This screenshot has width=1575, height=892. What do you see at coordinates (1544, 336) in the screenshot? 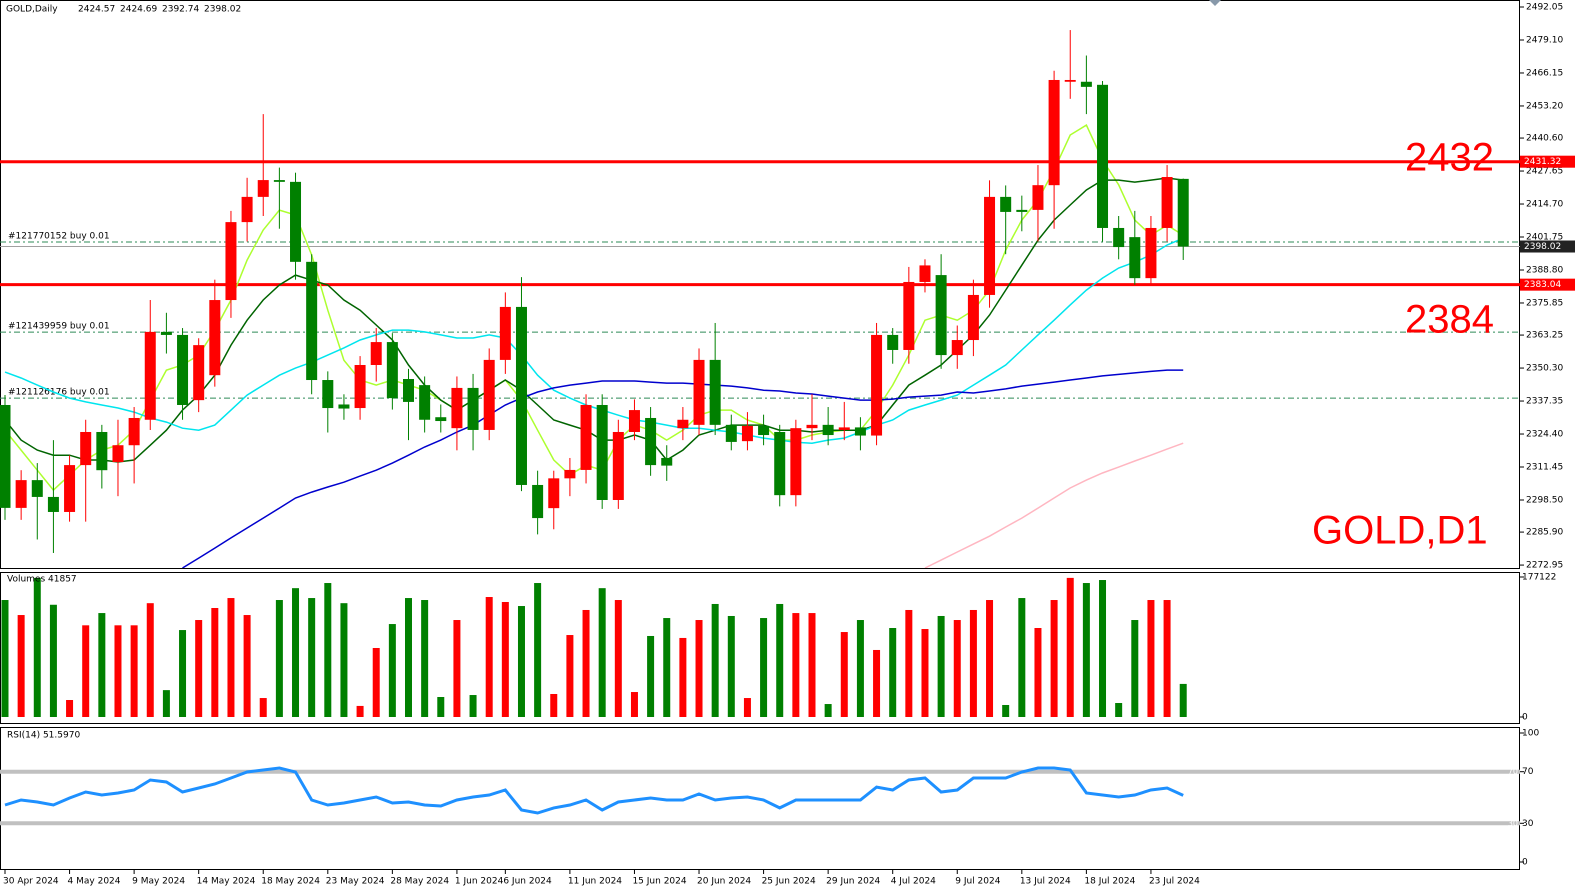
I see `y-tick-label: 2363.25` at bounding box center [1544, 336].